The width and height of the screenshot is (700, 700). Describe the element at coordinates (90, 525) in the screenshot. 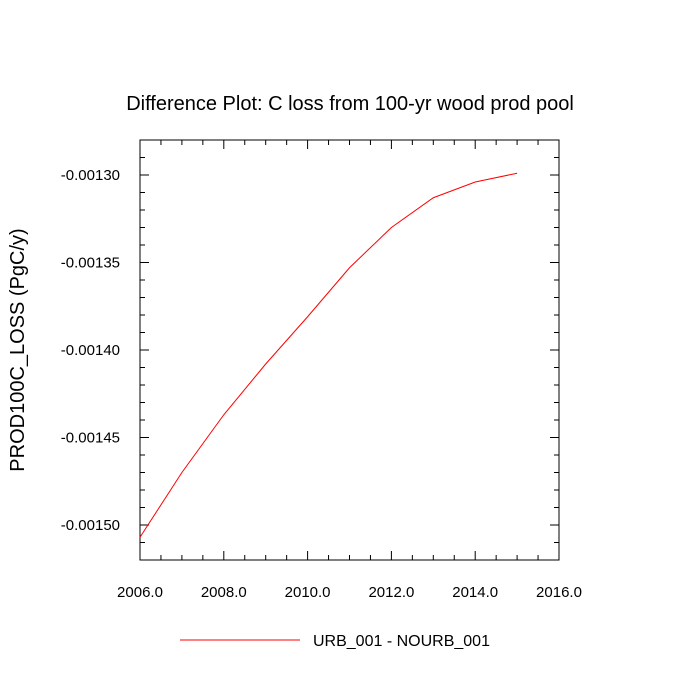

I see `y-tick-label: -0.00150` at that location.